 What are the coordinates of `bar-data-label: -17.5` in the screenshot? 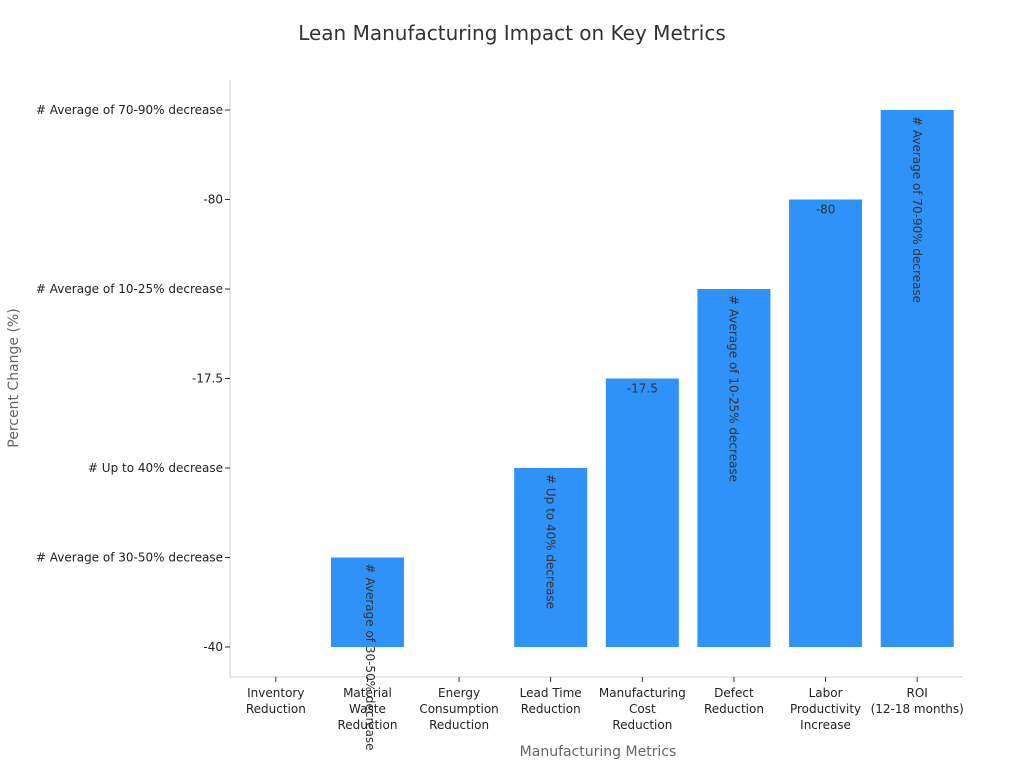 It's located at (642, 389).